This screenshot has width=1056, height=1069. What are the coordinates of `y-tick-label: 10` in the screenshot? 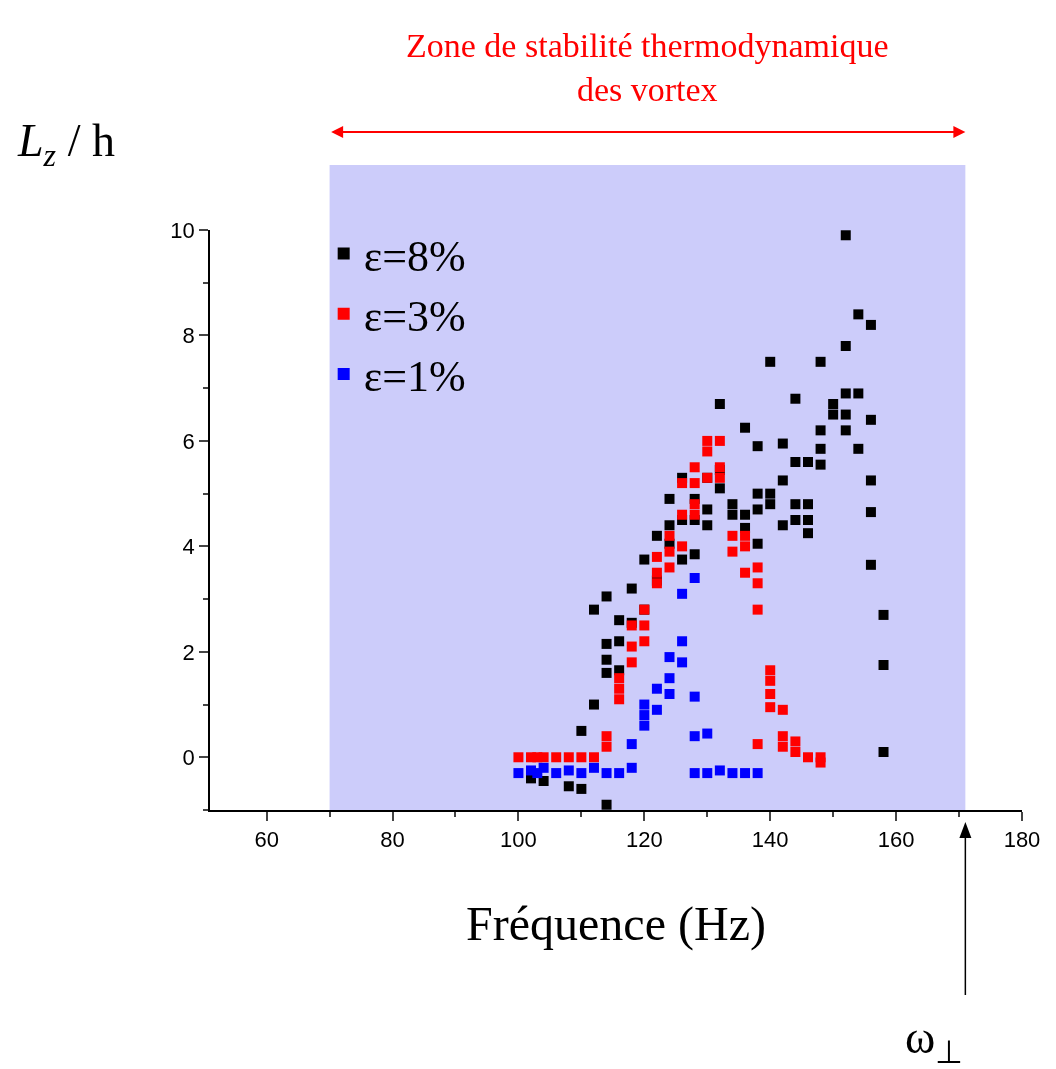 It's located at (182, 230).